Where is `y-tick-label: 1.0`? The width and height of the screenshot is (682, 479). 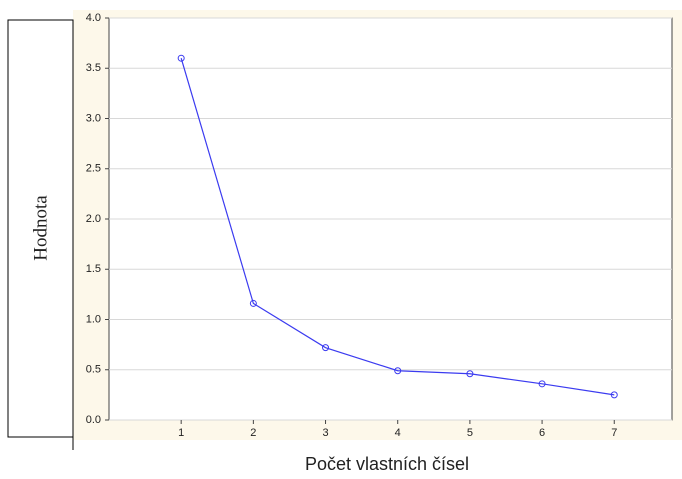
y-tick-label: 1.0 is located at coordinates (93, 319).